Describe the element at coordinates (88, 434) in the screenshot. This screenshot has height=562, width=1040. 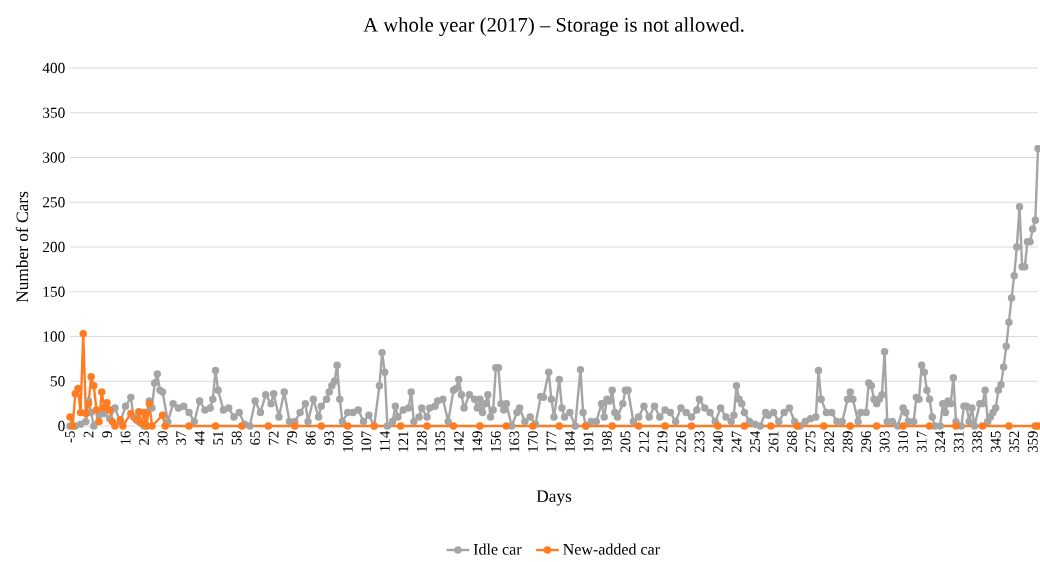
I see `x-tick-label: 2` at that location.